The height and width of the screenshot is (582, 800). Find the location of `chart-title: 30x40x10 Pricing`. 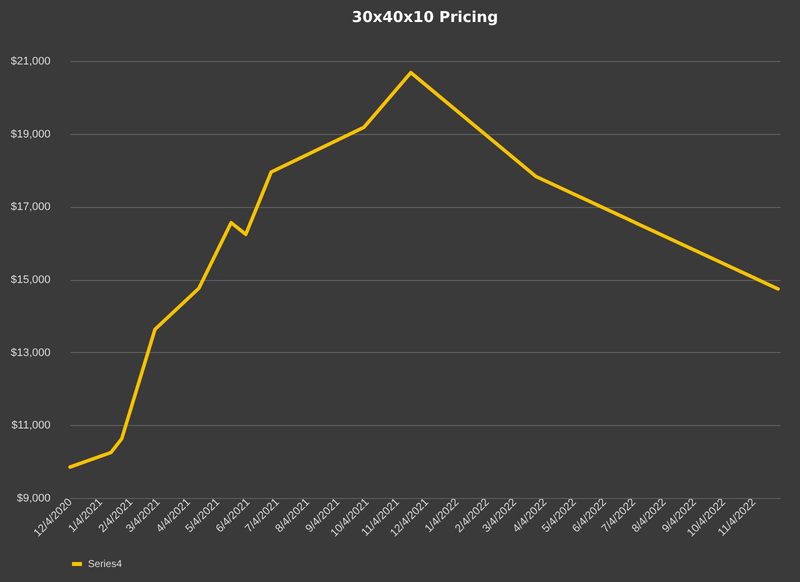

chart-title: 30x40x10 Pricing is located at coordinates (425, 17).